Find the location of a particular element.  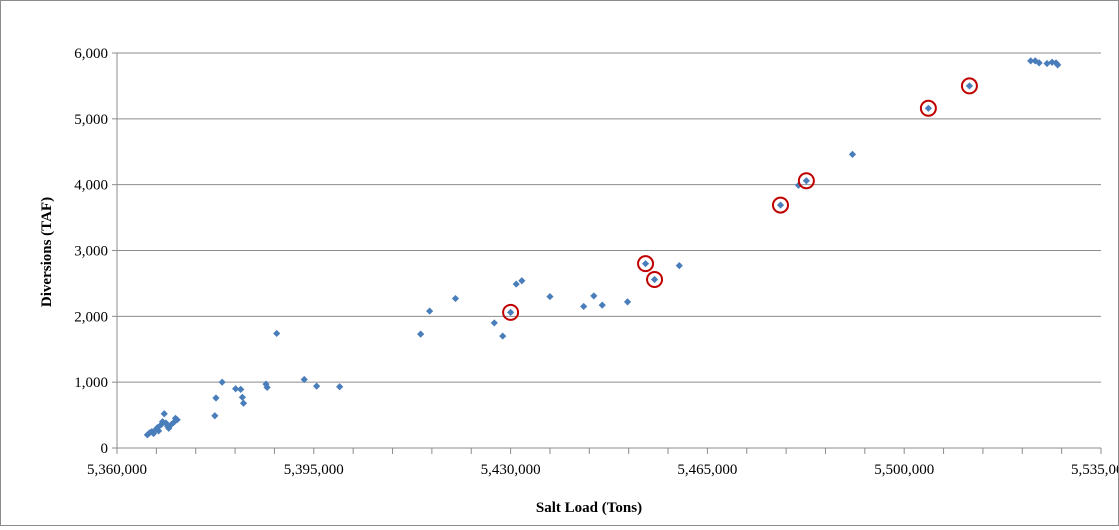

x-tick-label: 5,360,000 is located at coordinates (117, 470).